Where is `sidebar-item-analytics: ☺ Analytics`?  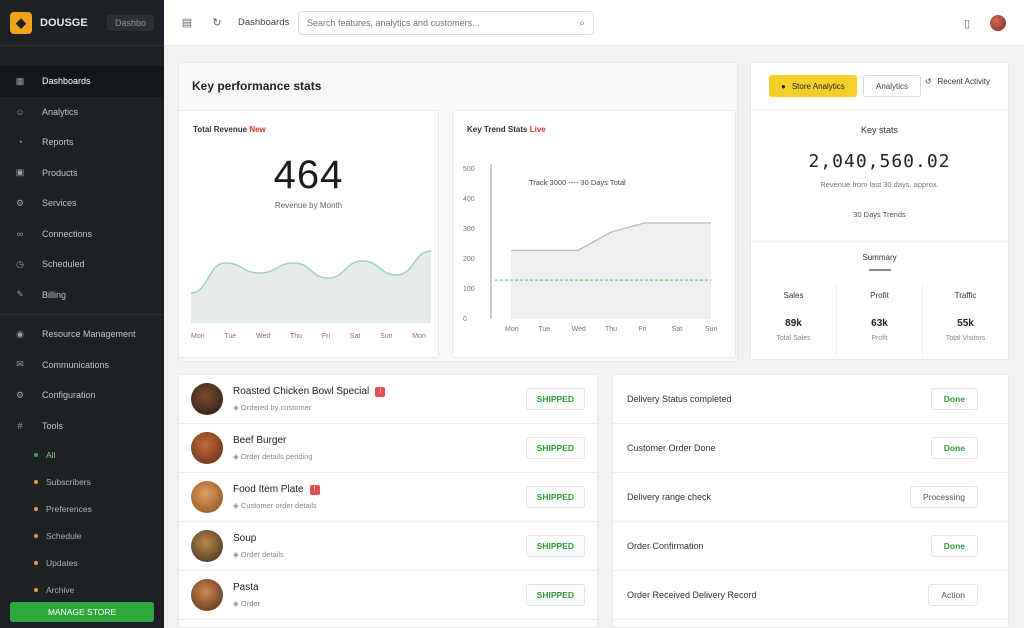
sidebar-item-analytics: ☺ Analytics is located at coordinates (82, 112).